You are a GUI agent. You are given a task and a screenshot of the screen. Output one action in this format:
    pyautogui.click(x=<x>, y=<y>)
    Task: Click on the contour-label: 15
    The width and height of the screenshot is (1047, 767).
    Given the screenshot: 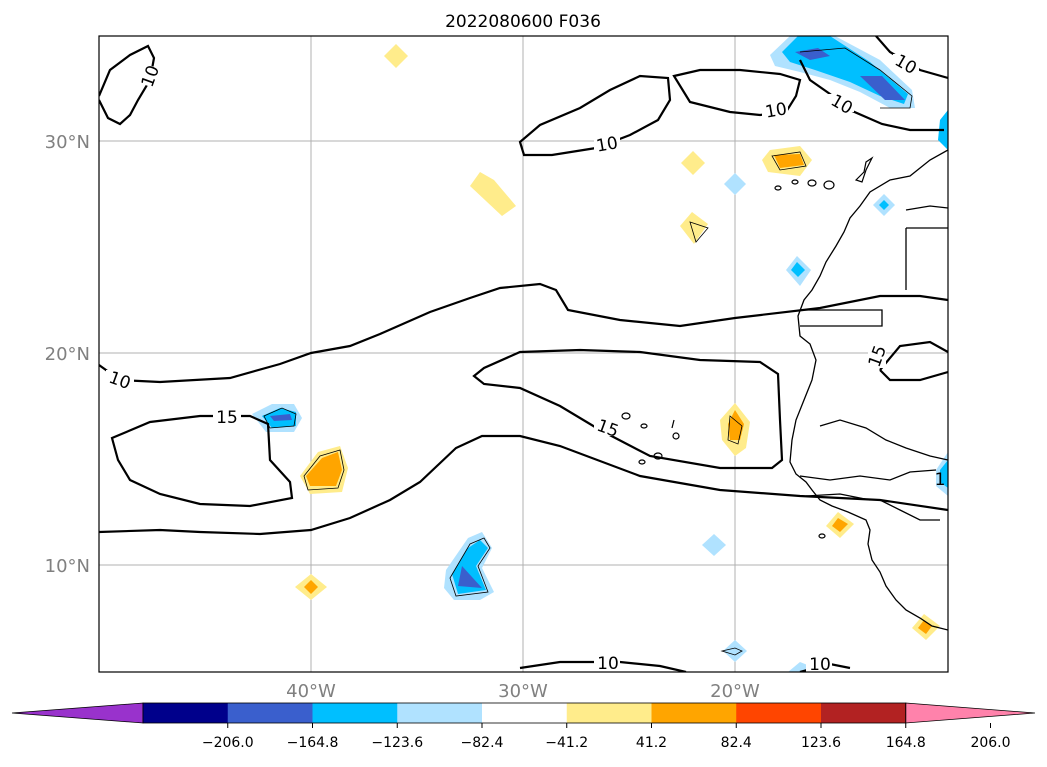 What is the action you would take?
    pyautogui.click(x=227, y=418)
    